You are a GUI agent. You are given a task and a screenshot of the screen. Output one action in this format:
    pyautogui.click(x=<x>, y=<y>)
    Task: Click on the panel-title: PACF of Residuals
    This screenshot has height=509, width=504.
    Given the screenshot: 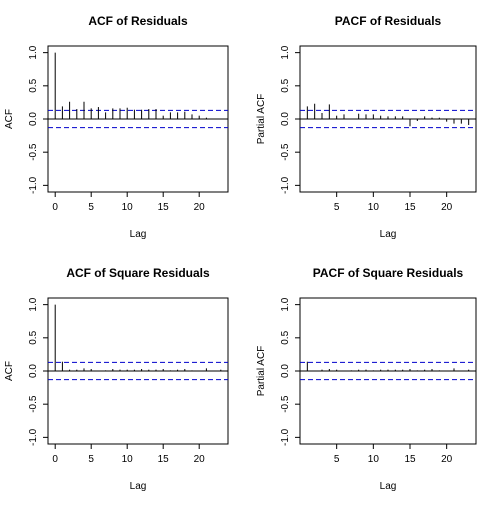 What is the action you would take?
    pyautogui.click(x=388, y=21)
    